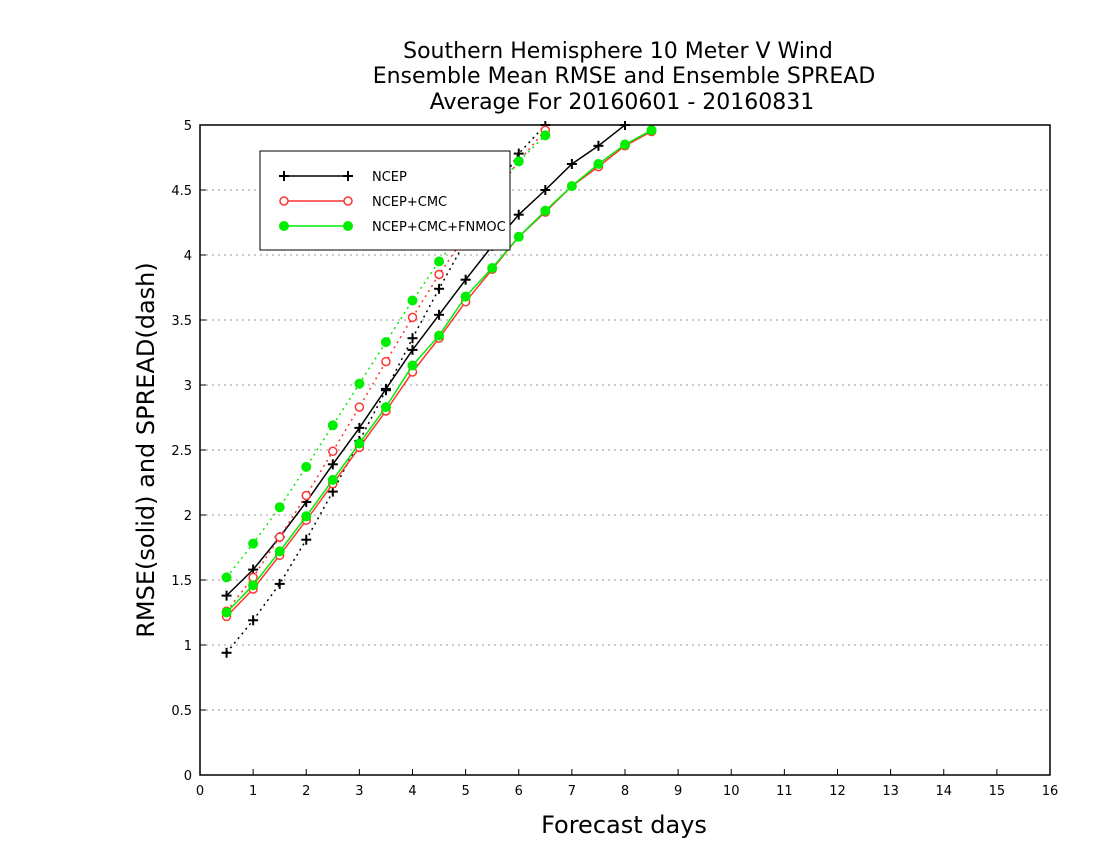 The width and height of the screenshot is (1100, 850). I want to click on x-tick-label: 13, so click(890, 791).